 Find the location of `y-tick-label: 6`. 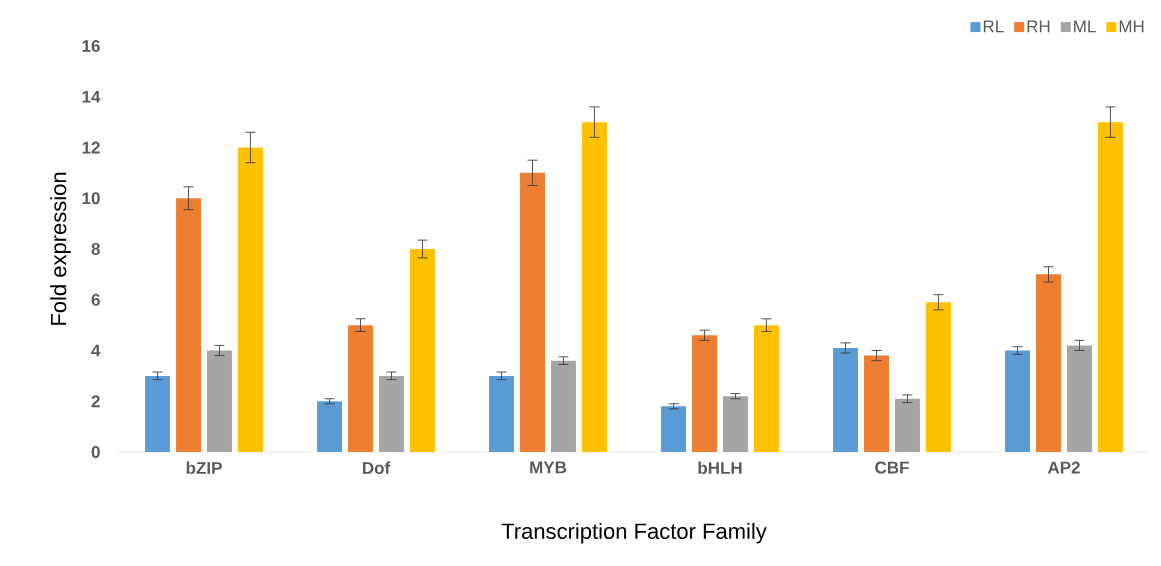

y-tick-label: 6 is located at coordinates (95, 299).